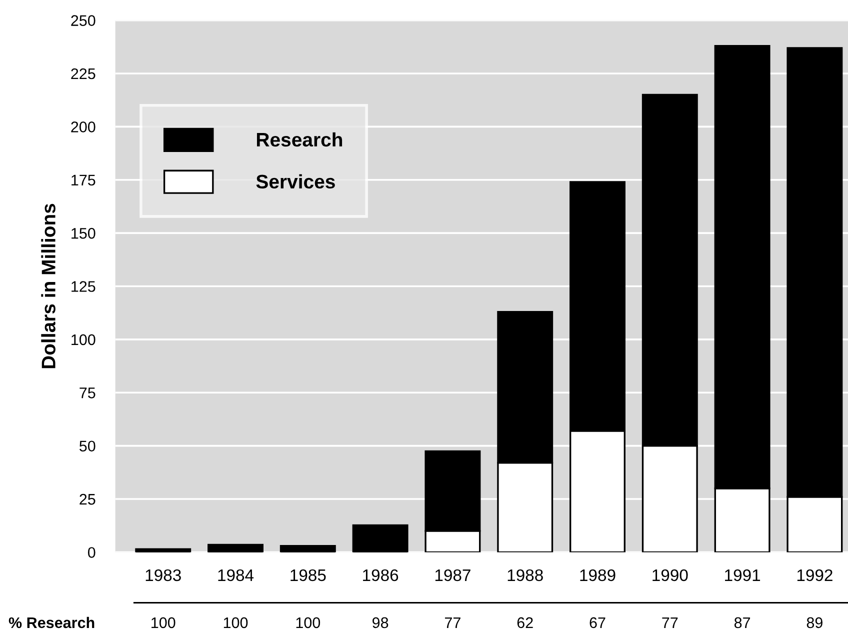 Image resolution: width=848 pixels, height=634 pixels. Describe the element at coordinates (452, 575) in the screenshot. I see `x-tick-label: 1987` at that location.